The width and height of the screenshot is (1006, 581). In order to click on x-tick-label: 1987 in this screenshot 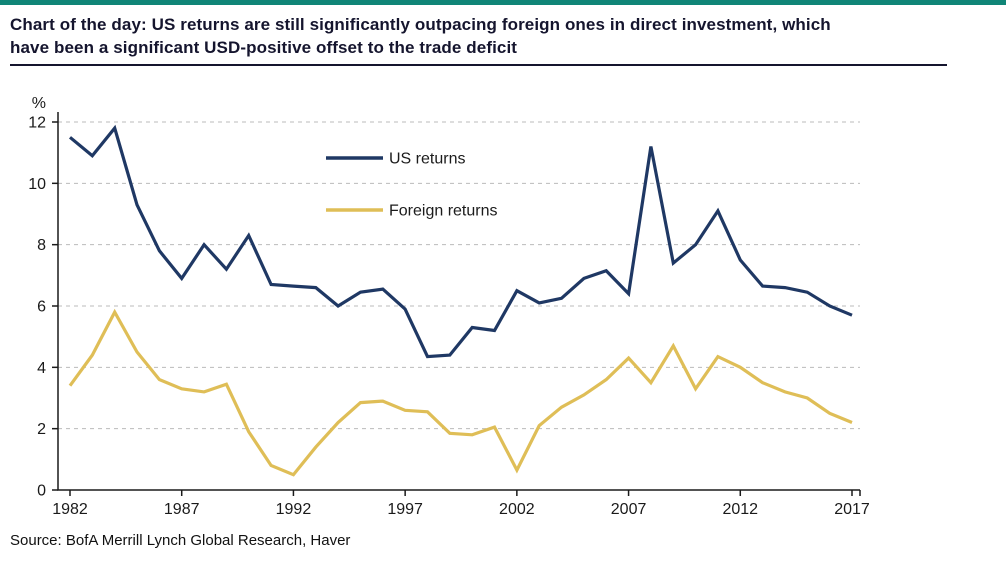, I will do `click(182, 509)`.